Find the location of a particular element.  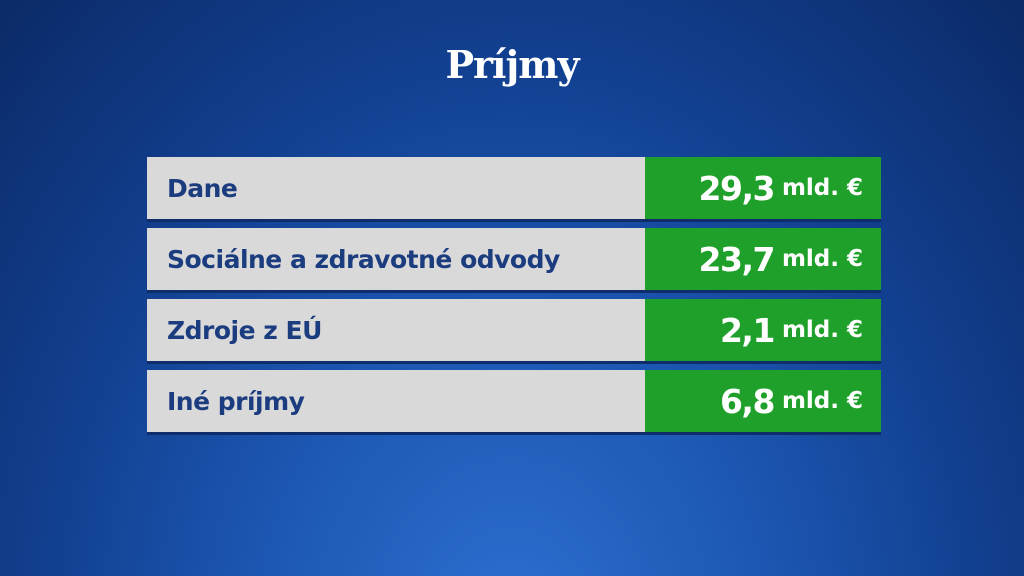

table-row: Dane 29,3 mld. € is located at coordinates (514, 188).